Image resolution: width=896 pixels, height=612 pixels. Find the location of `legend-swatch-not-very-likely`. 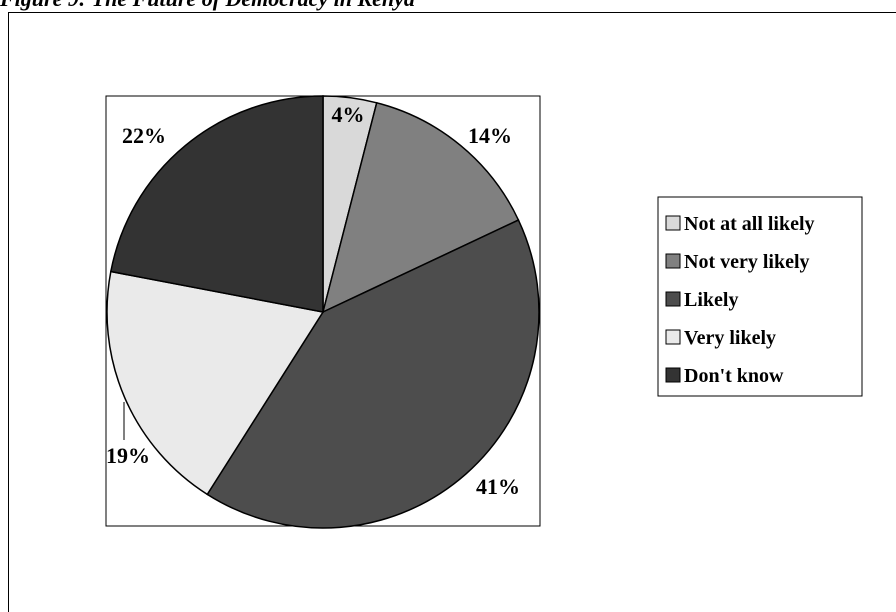

legend-swatch-not-very-likely is located at coordinates (673, 261).